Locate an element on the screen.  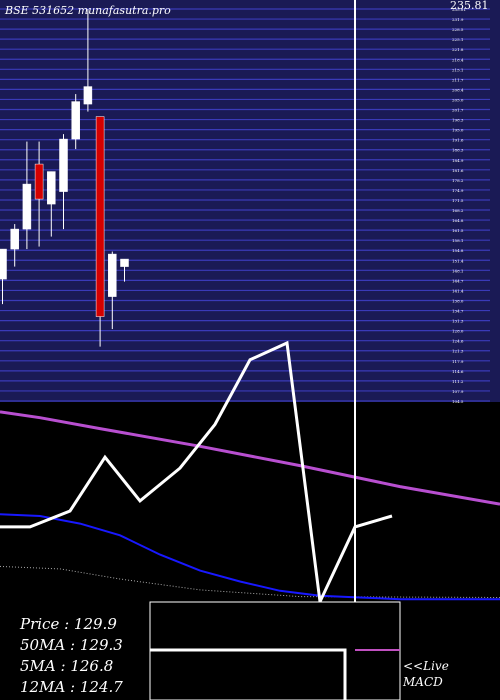
price-tick-label: 191.6 is located at coordinates (458, 140).